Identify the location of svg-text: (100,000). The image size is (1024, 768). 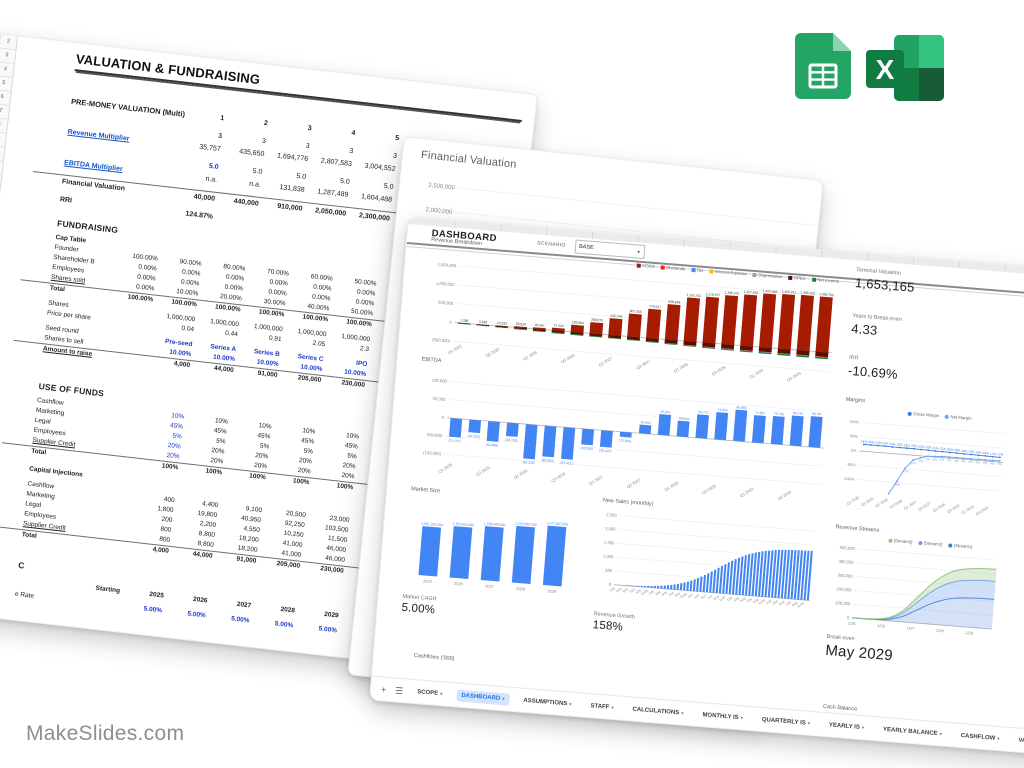
(432, 453).